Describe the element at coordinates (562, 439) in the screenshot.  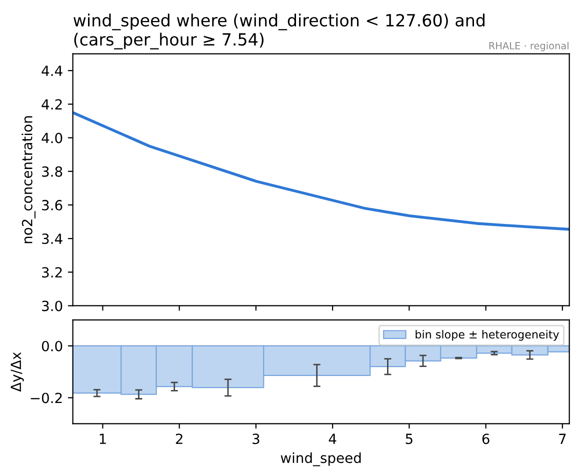
I see `x-tick-label: 7` at that location.